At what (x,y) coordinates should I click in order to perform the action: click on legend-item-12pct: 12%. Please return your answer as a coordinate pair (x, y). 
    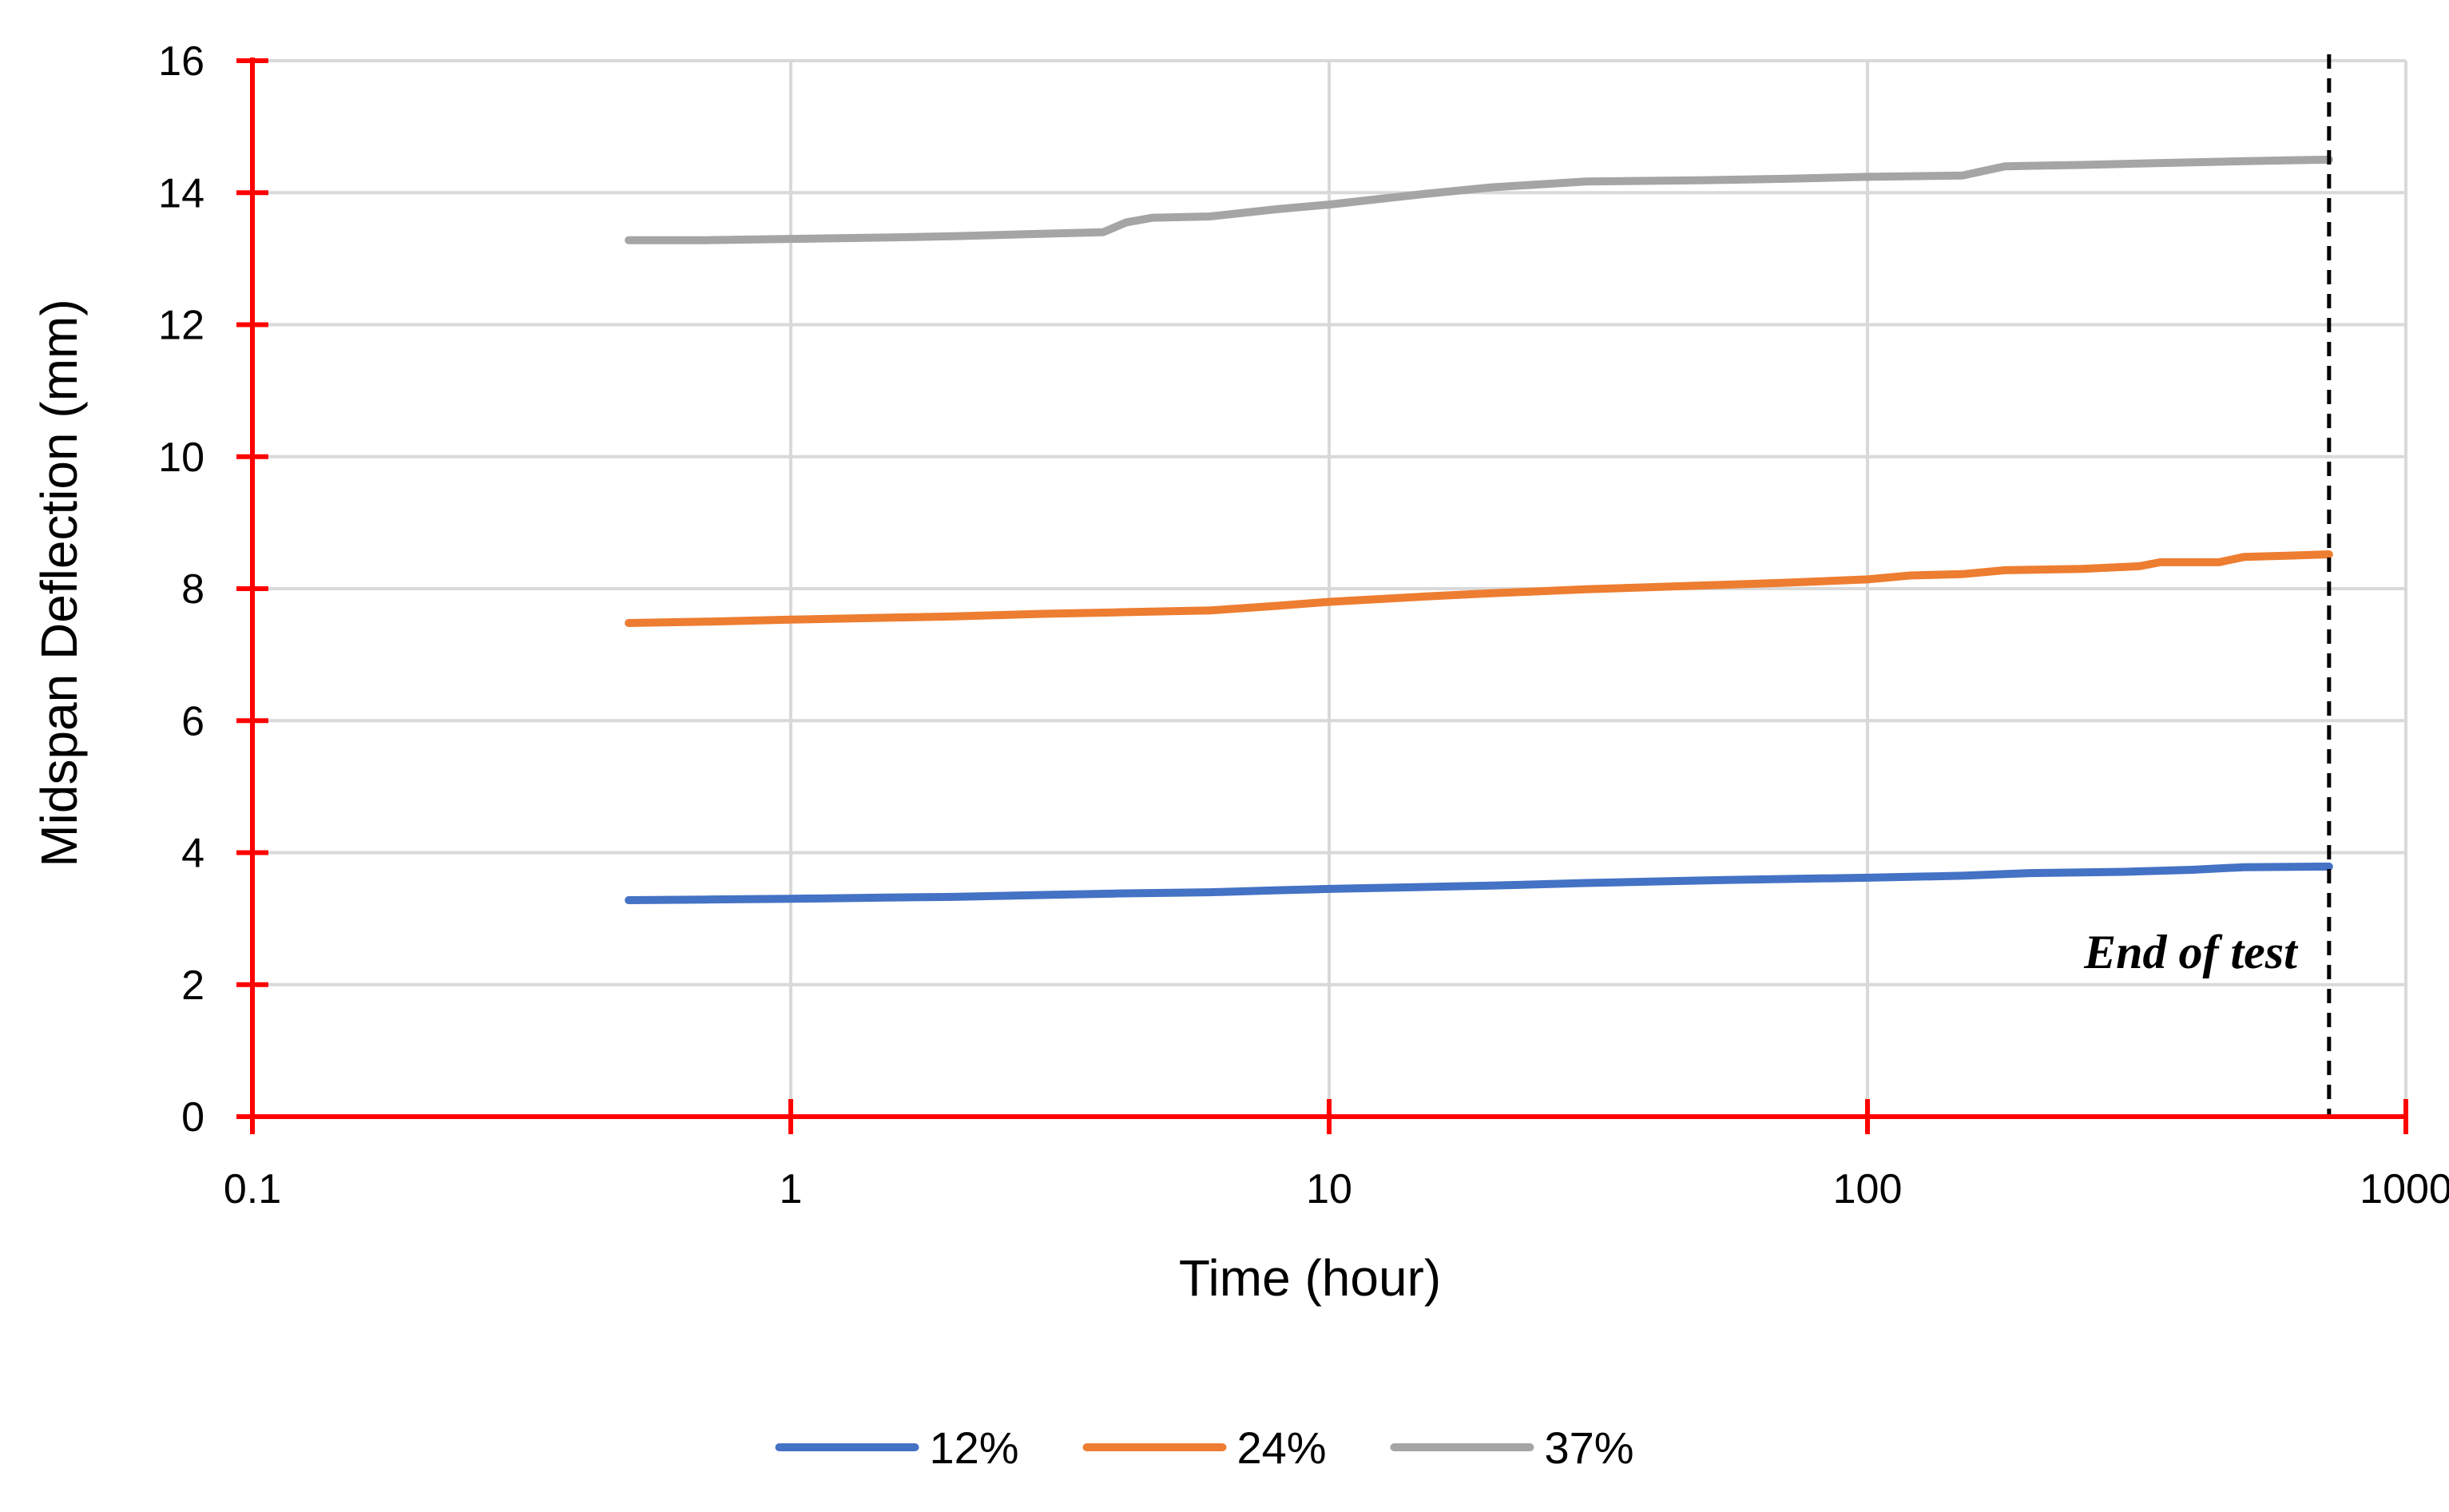
    Looking at the image, I should click on (897, 1448).